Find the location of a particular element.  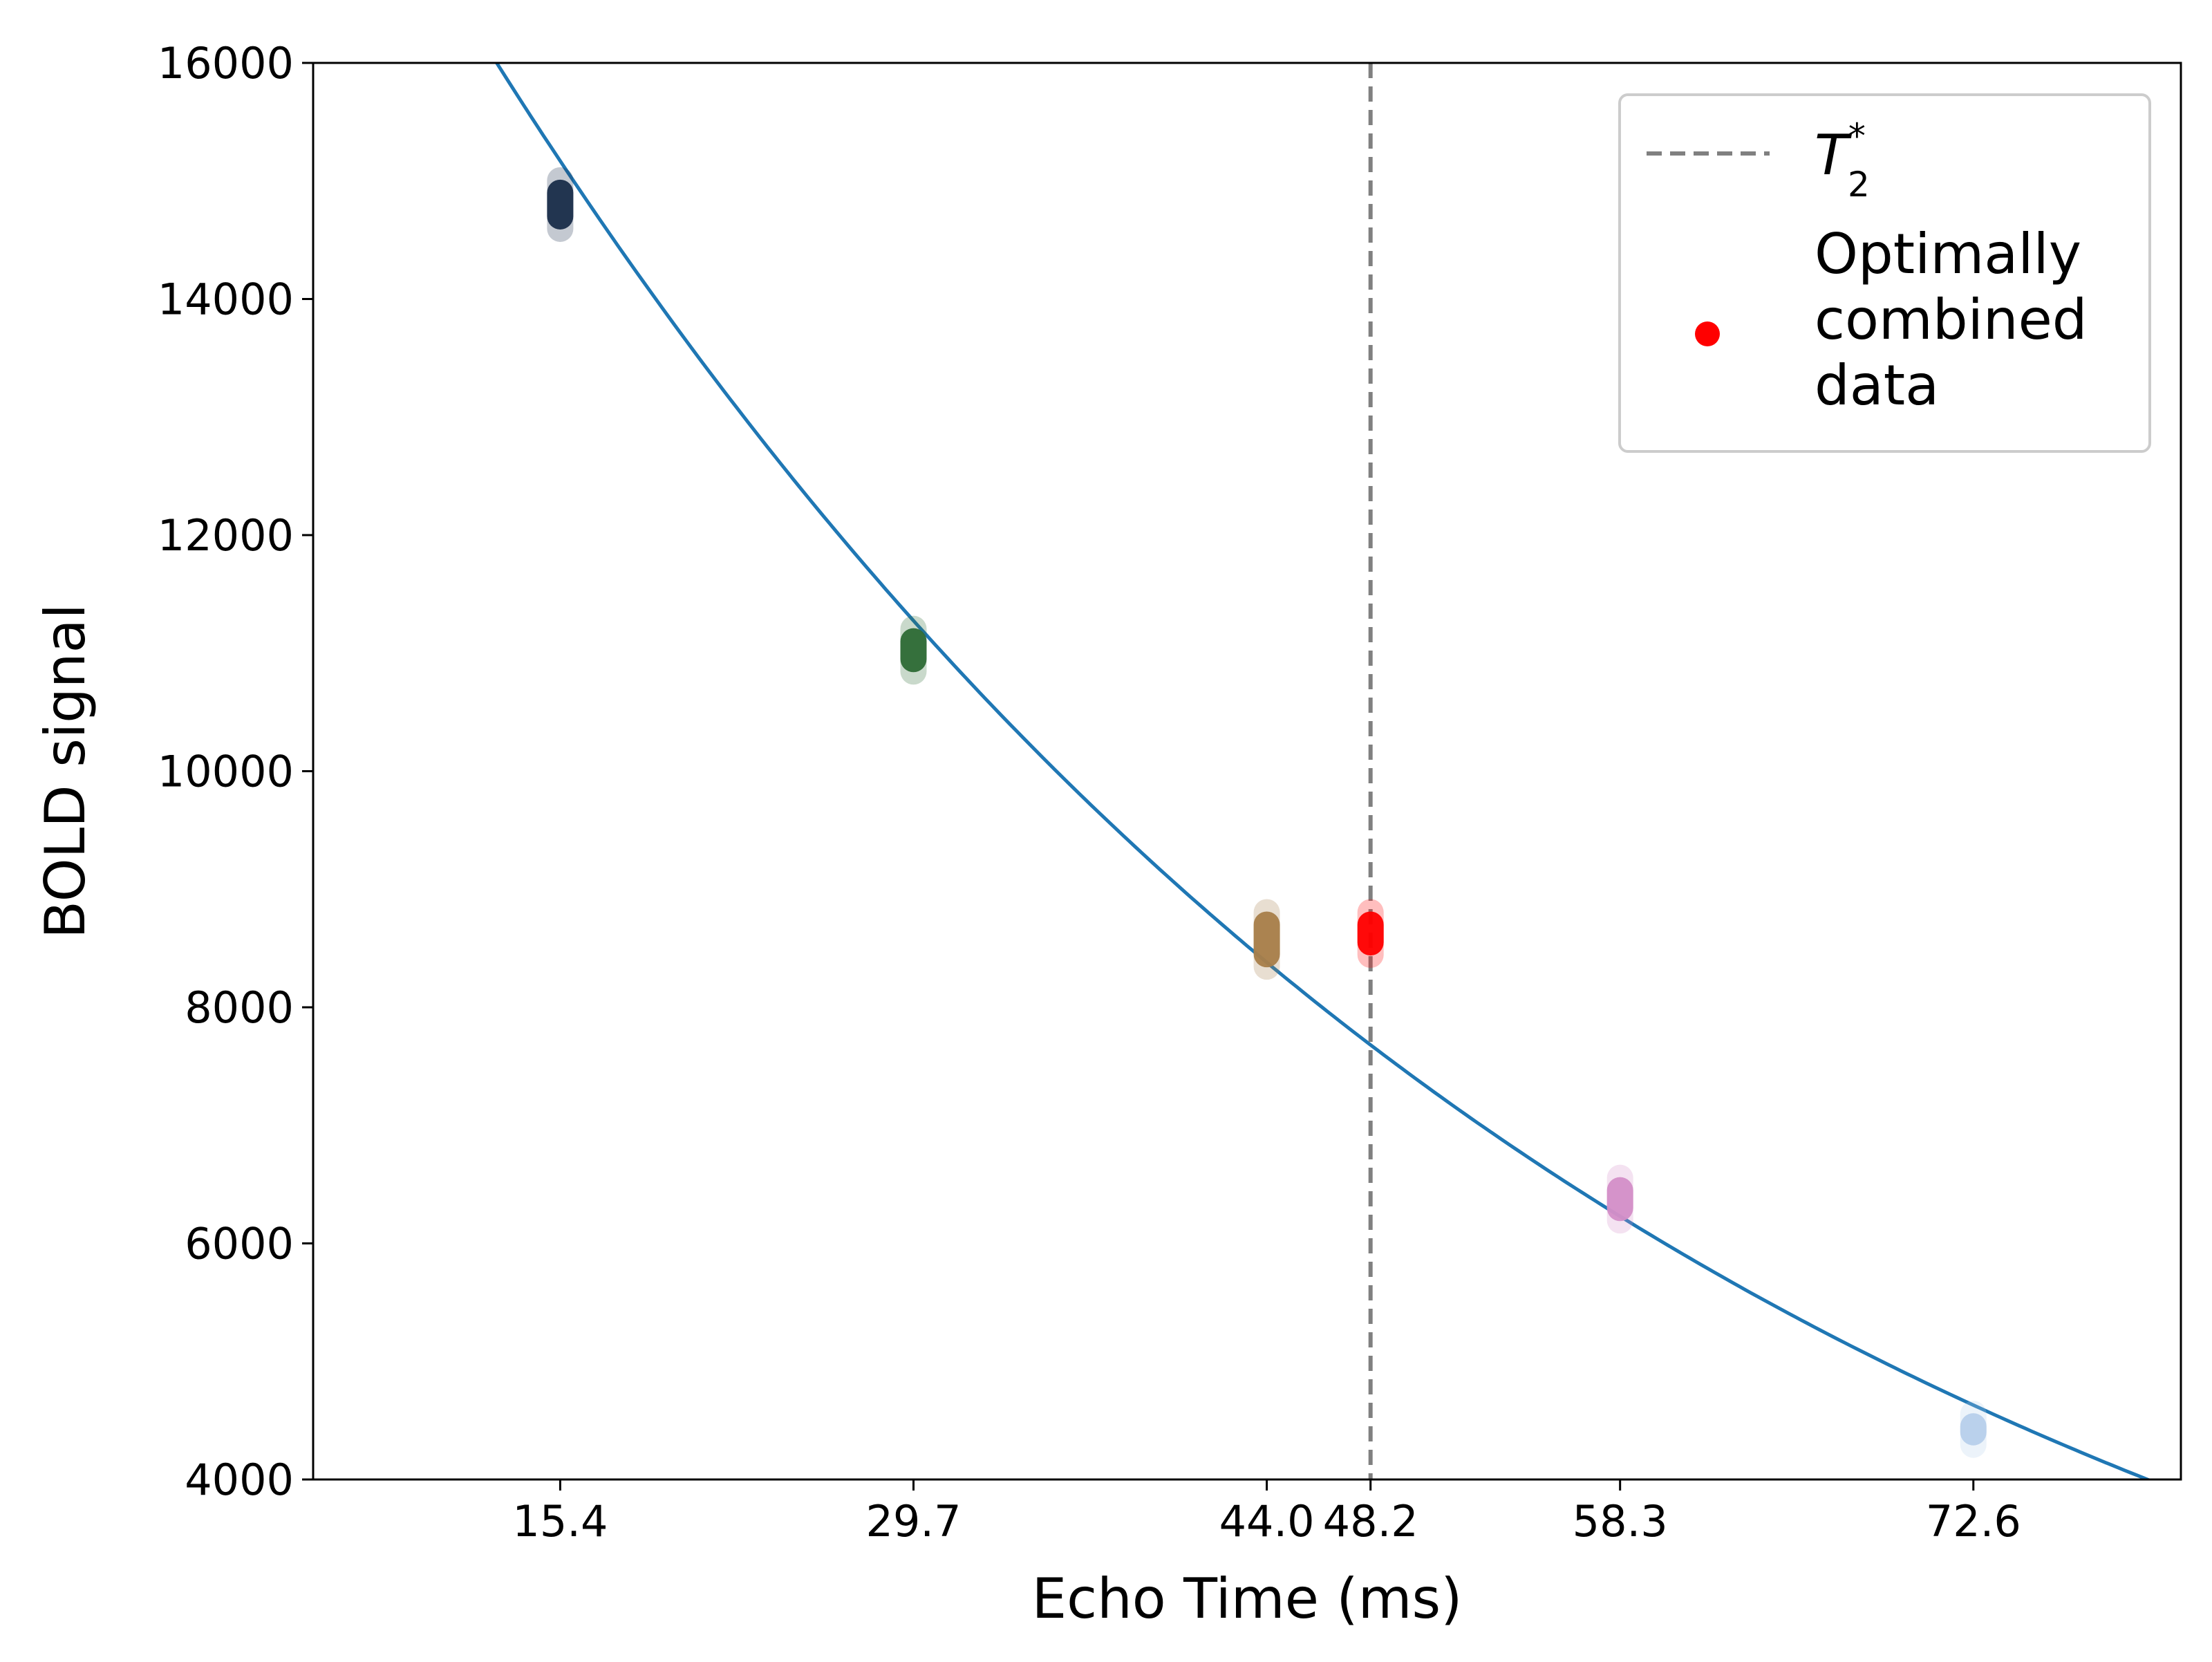

x-tick-label: 15.4 is located at coordinates (560, 1521).